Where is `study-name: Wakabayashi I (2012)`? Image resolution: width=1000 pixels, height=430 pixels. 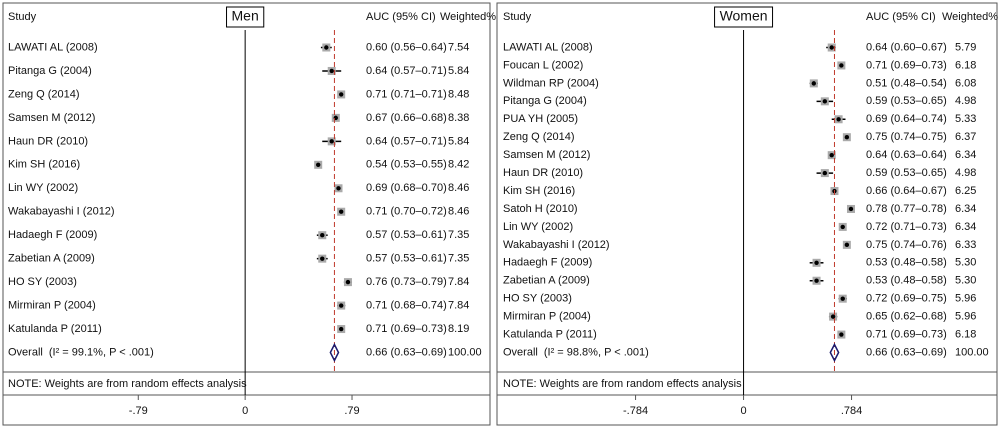 study-name: Wakabayashi I (2012) is located at coordinates (61, 212).